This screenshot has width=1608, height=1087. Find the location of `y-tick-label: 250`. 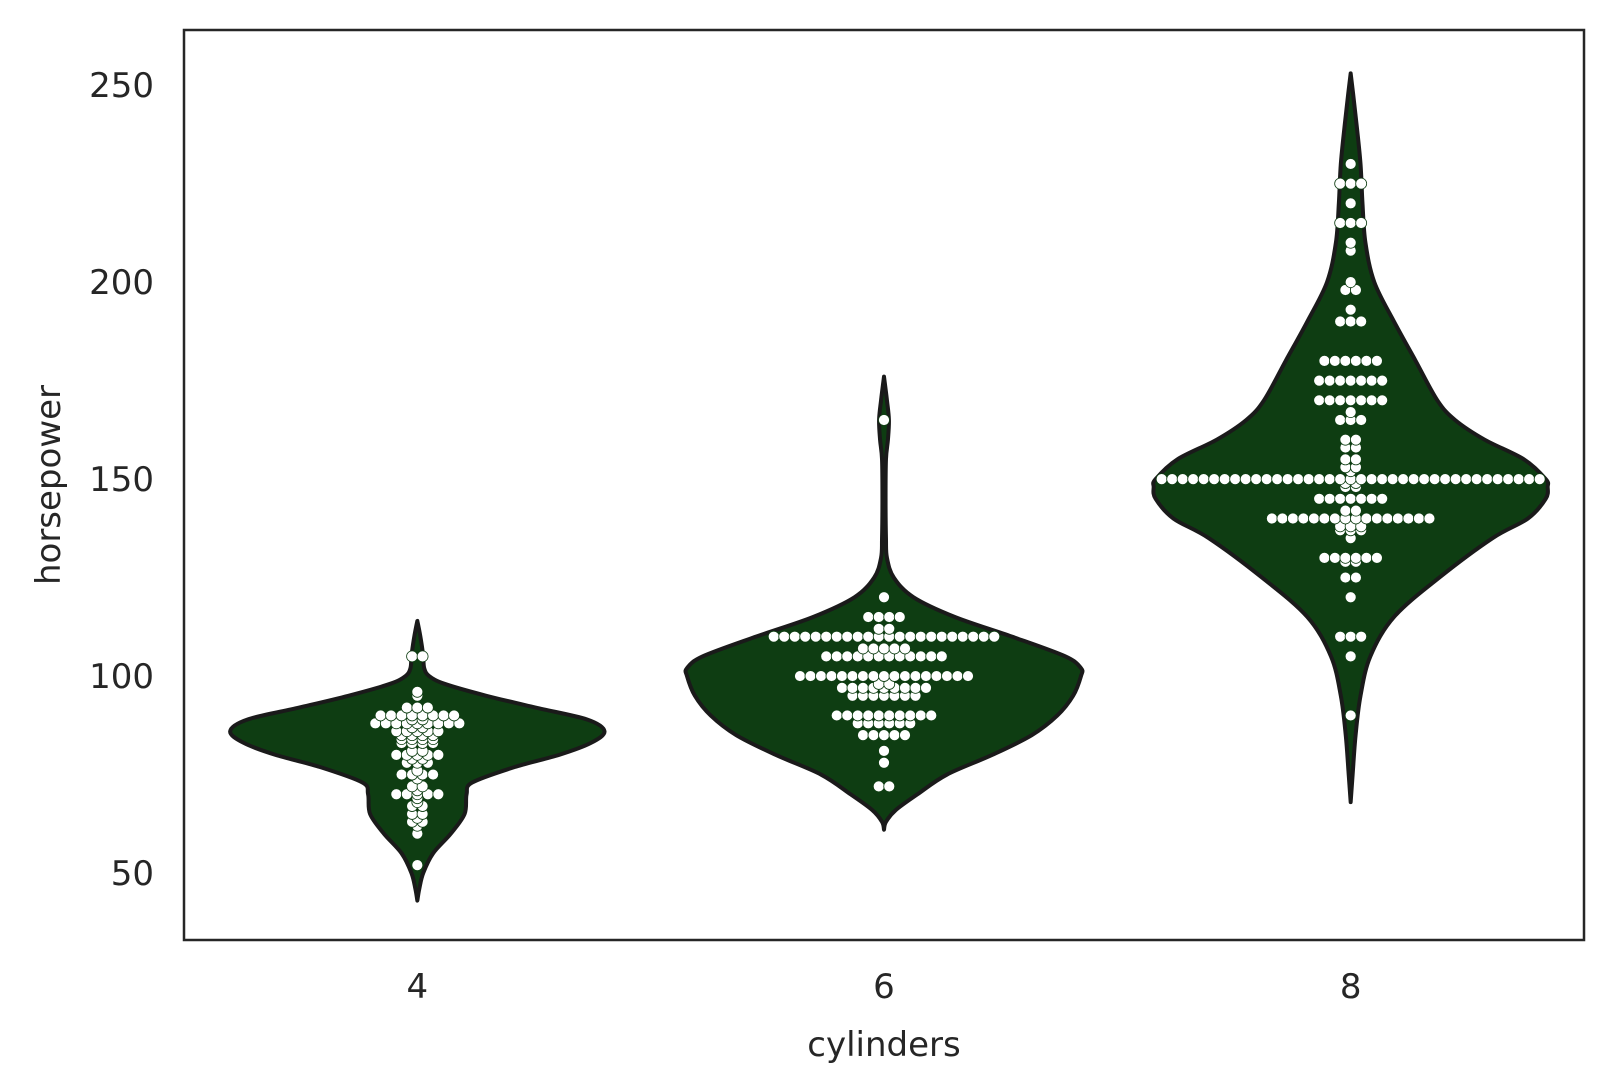

y-tick-label: 250 is located at coordinates (121, 86).